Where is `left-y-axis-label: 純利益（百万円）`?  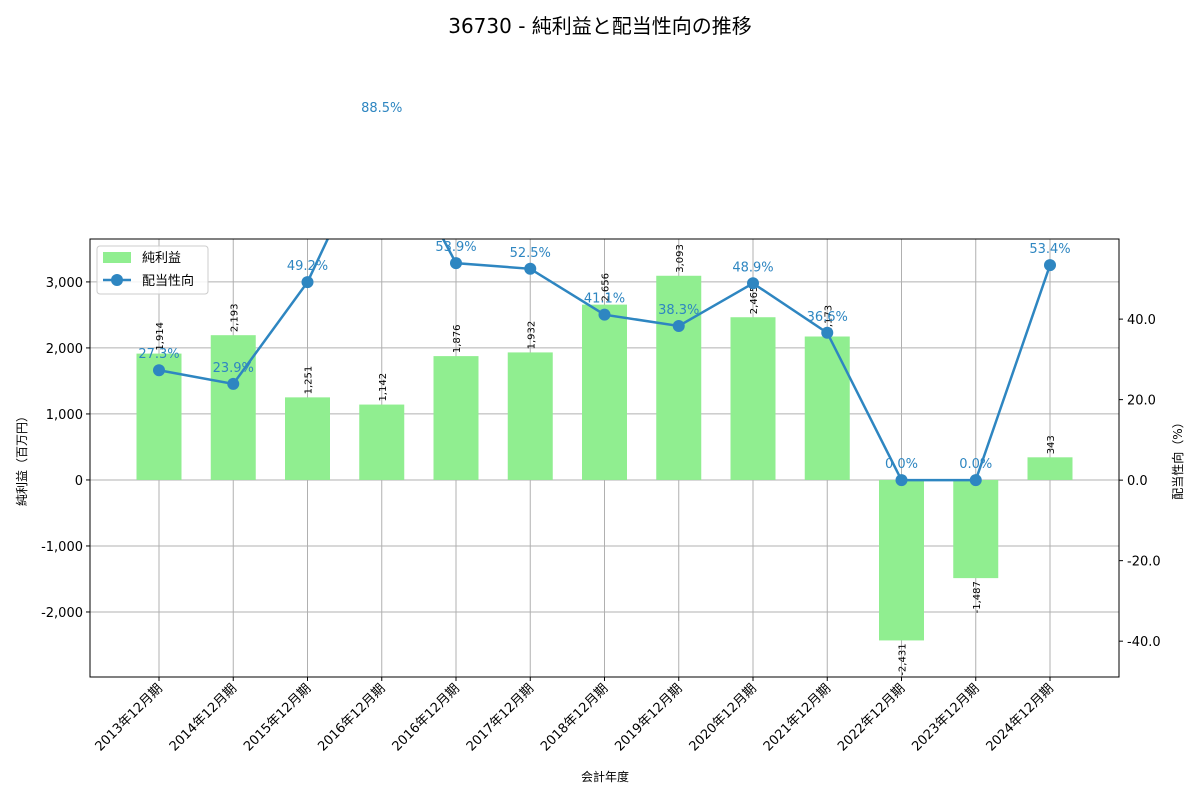 left-y-axis-label: 純利益（百万円） is located at coordinates (22, 458).